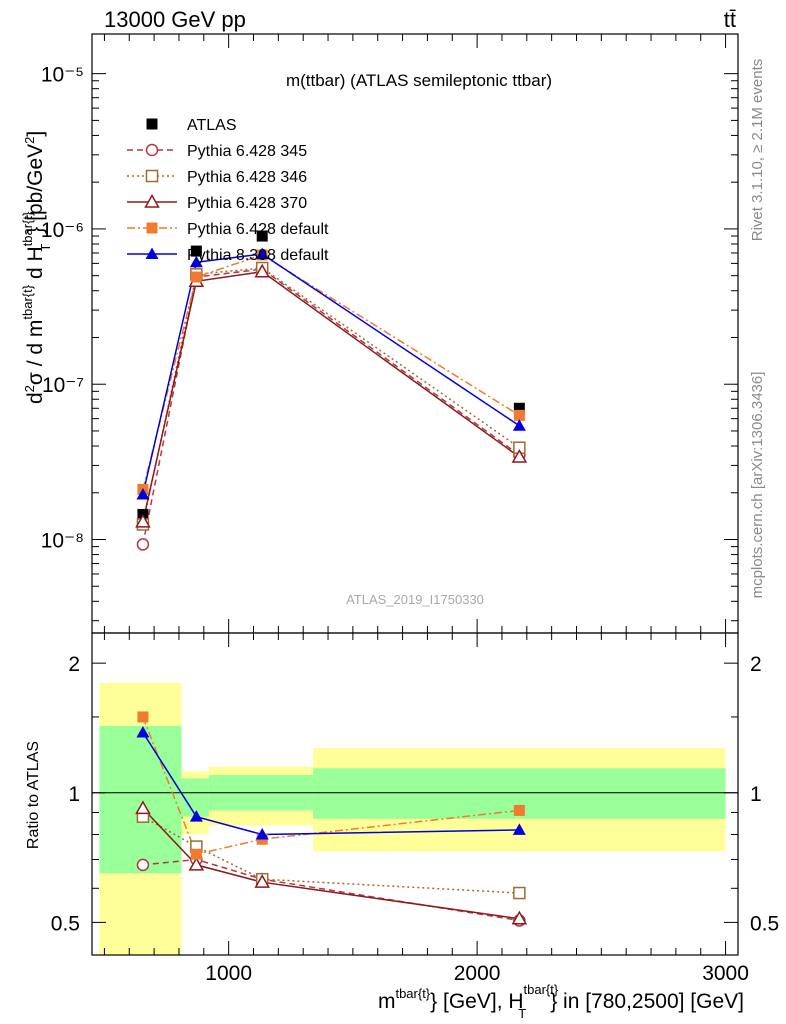 This screenshot has height=1024, width=786. I want to click on legend-label: ATLAS, so click(212, 125).